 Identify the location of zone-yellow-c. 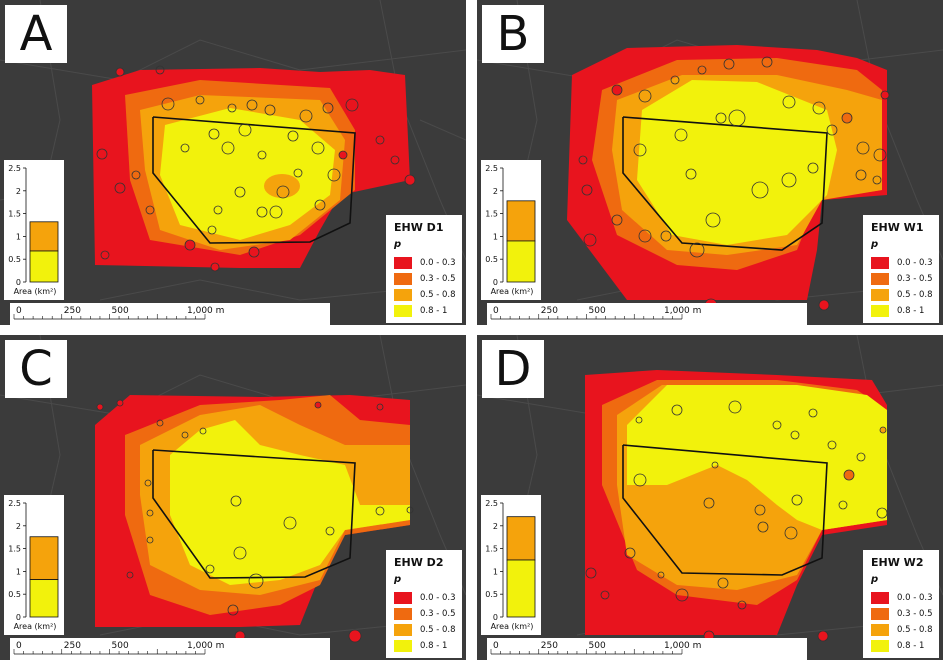
(290, 502).